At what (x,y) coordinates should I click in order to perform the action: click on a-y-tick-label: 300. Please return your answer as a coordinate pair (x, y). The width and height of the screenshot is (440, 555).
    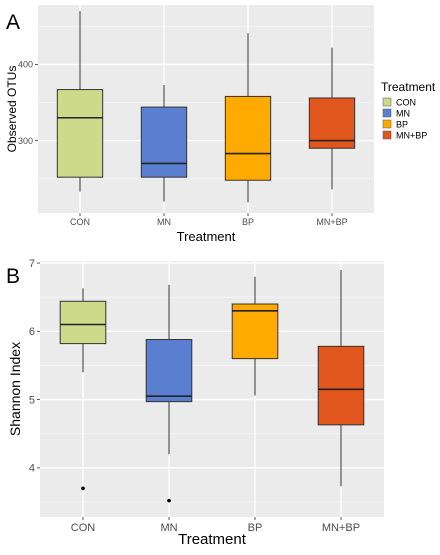
    Looking at the image, I should click on (25, 141).